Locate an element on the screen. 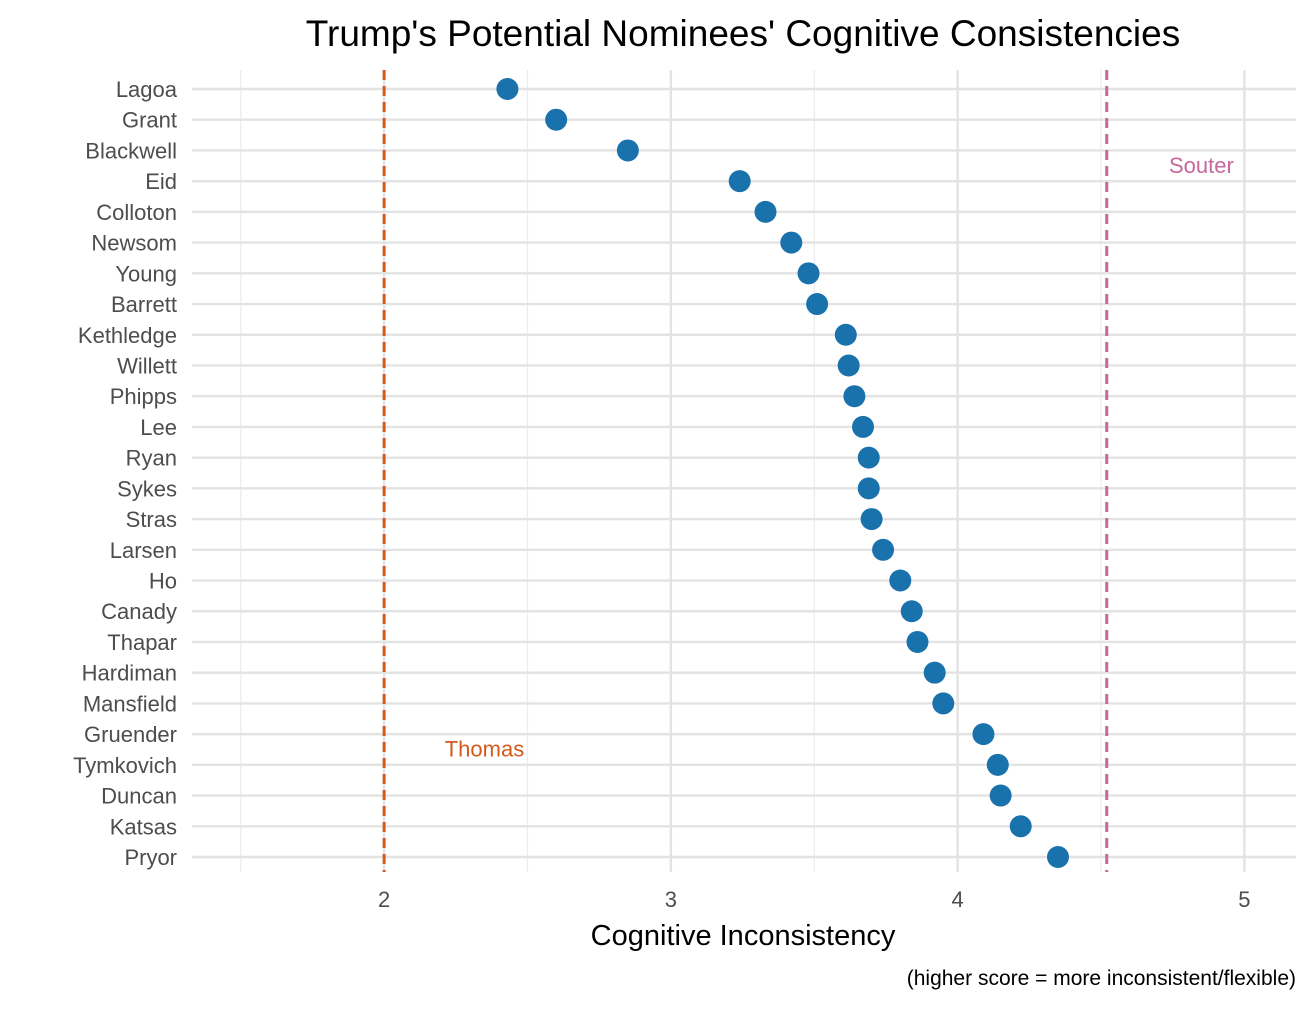 Image resolution: width=1313 pixels, height=1012 pixels. y-axis-label: Young is located at coordinates (146, 273).